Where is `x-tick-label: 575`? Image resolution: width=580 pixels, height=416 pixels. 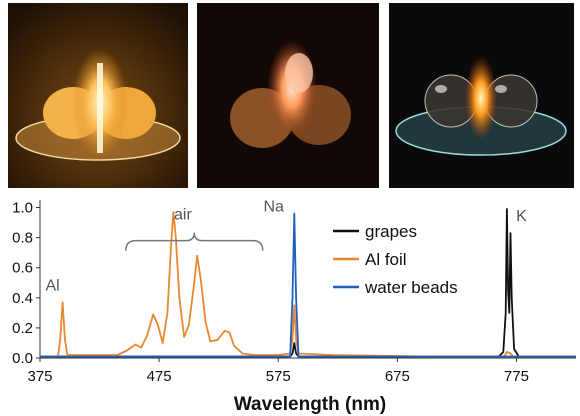 x-tick-label: 575 is located at coordinates (278, 376).